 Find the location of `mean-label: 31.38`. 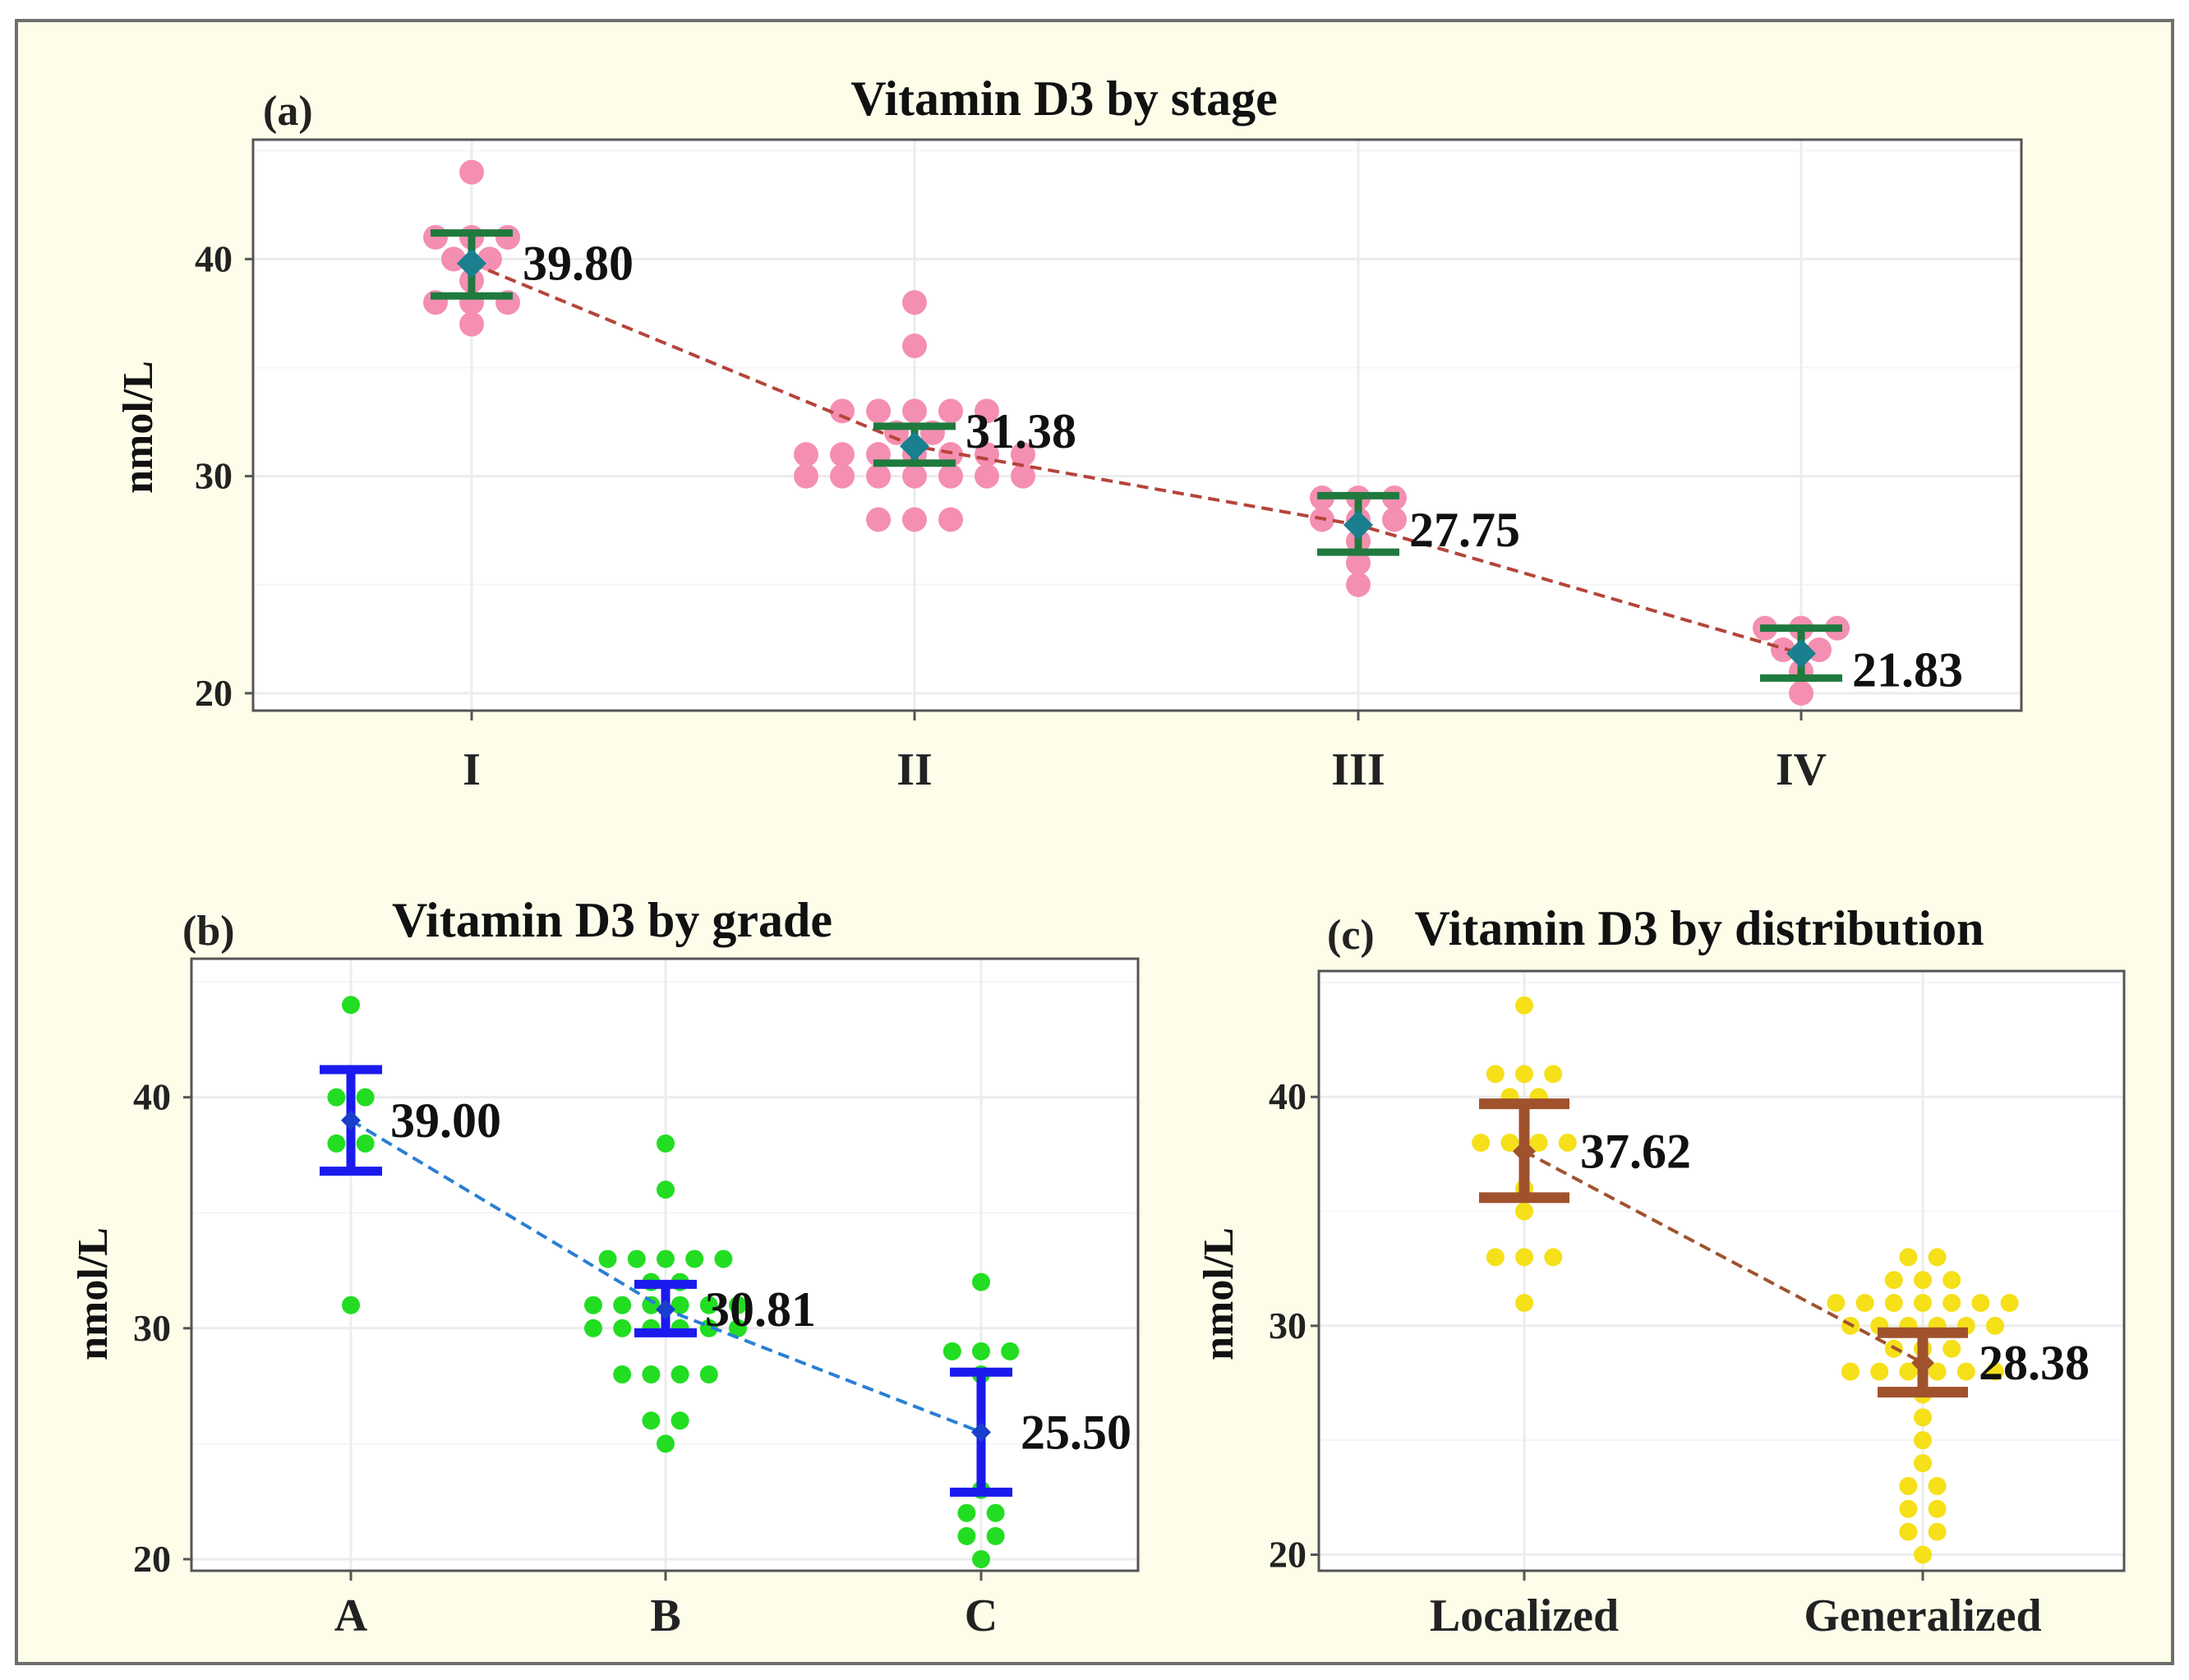

mean-label: 31.38 is located at coordinates (1020, 431).